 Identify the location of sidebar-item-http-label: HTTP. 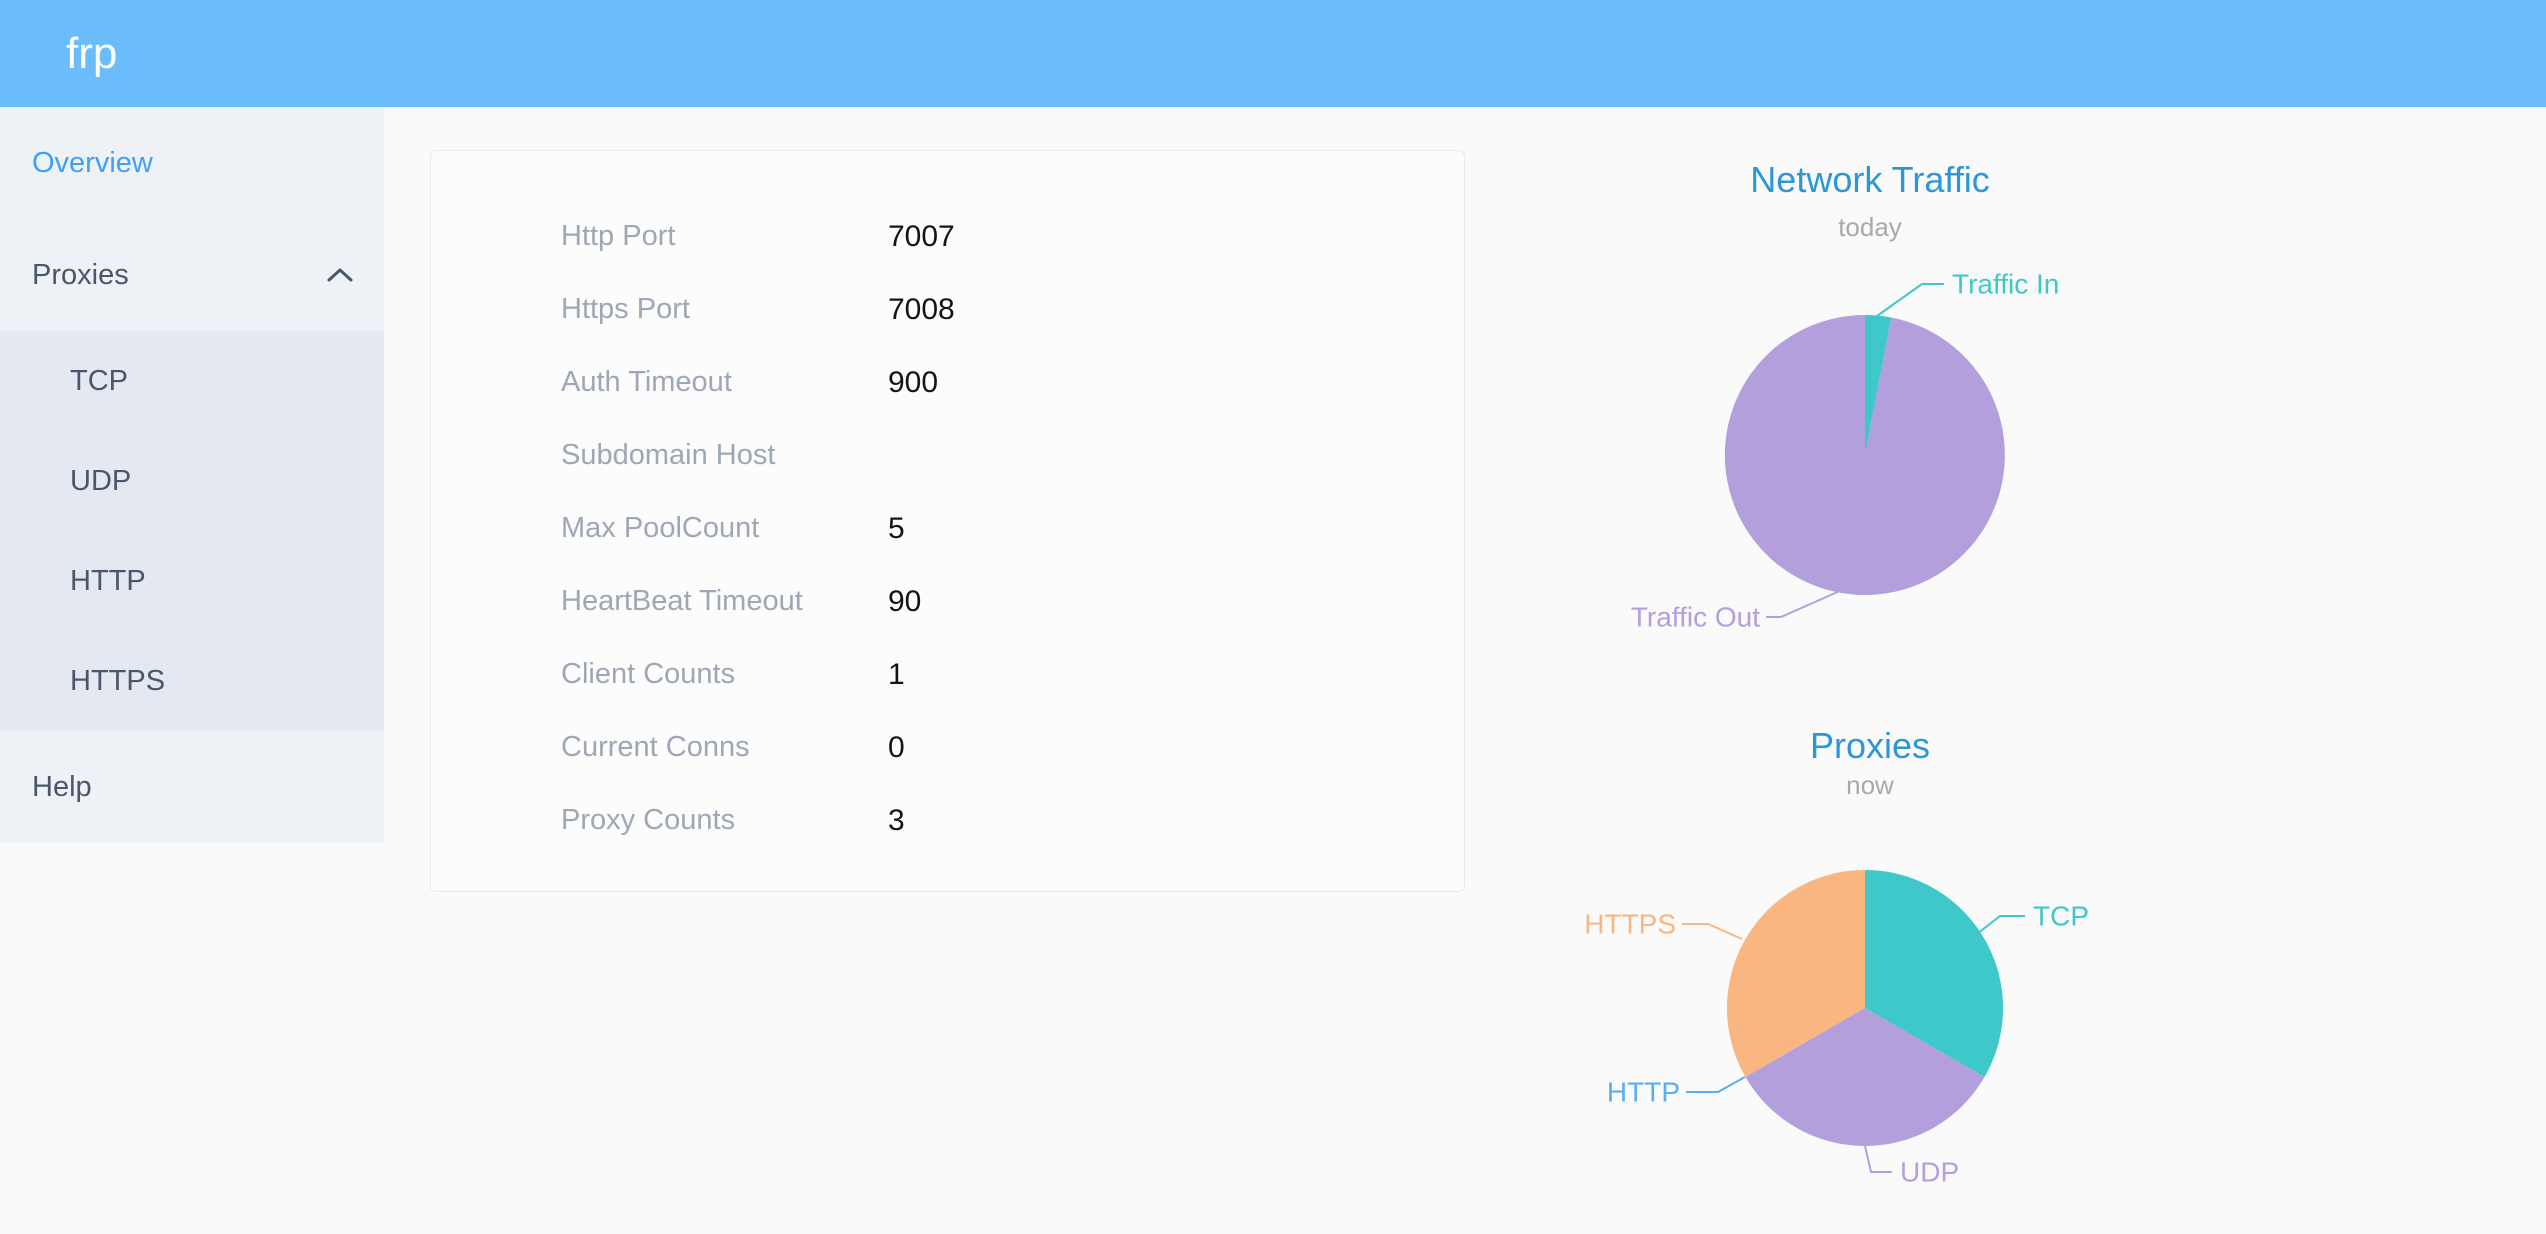
(108, 581).